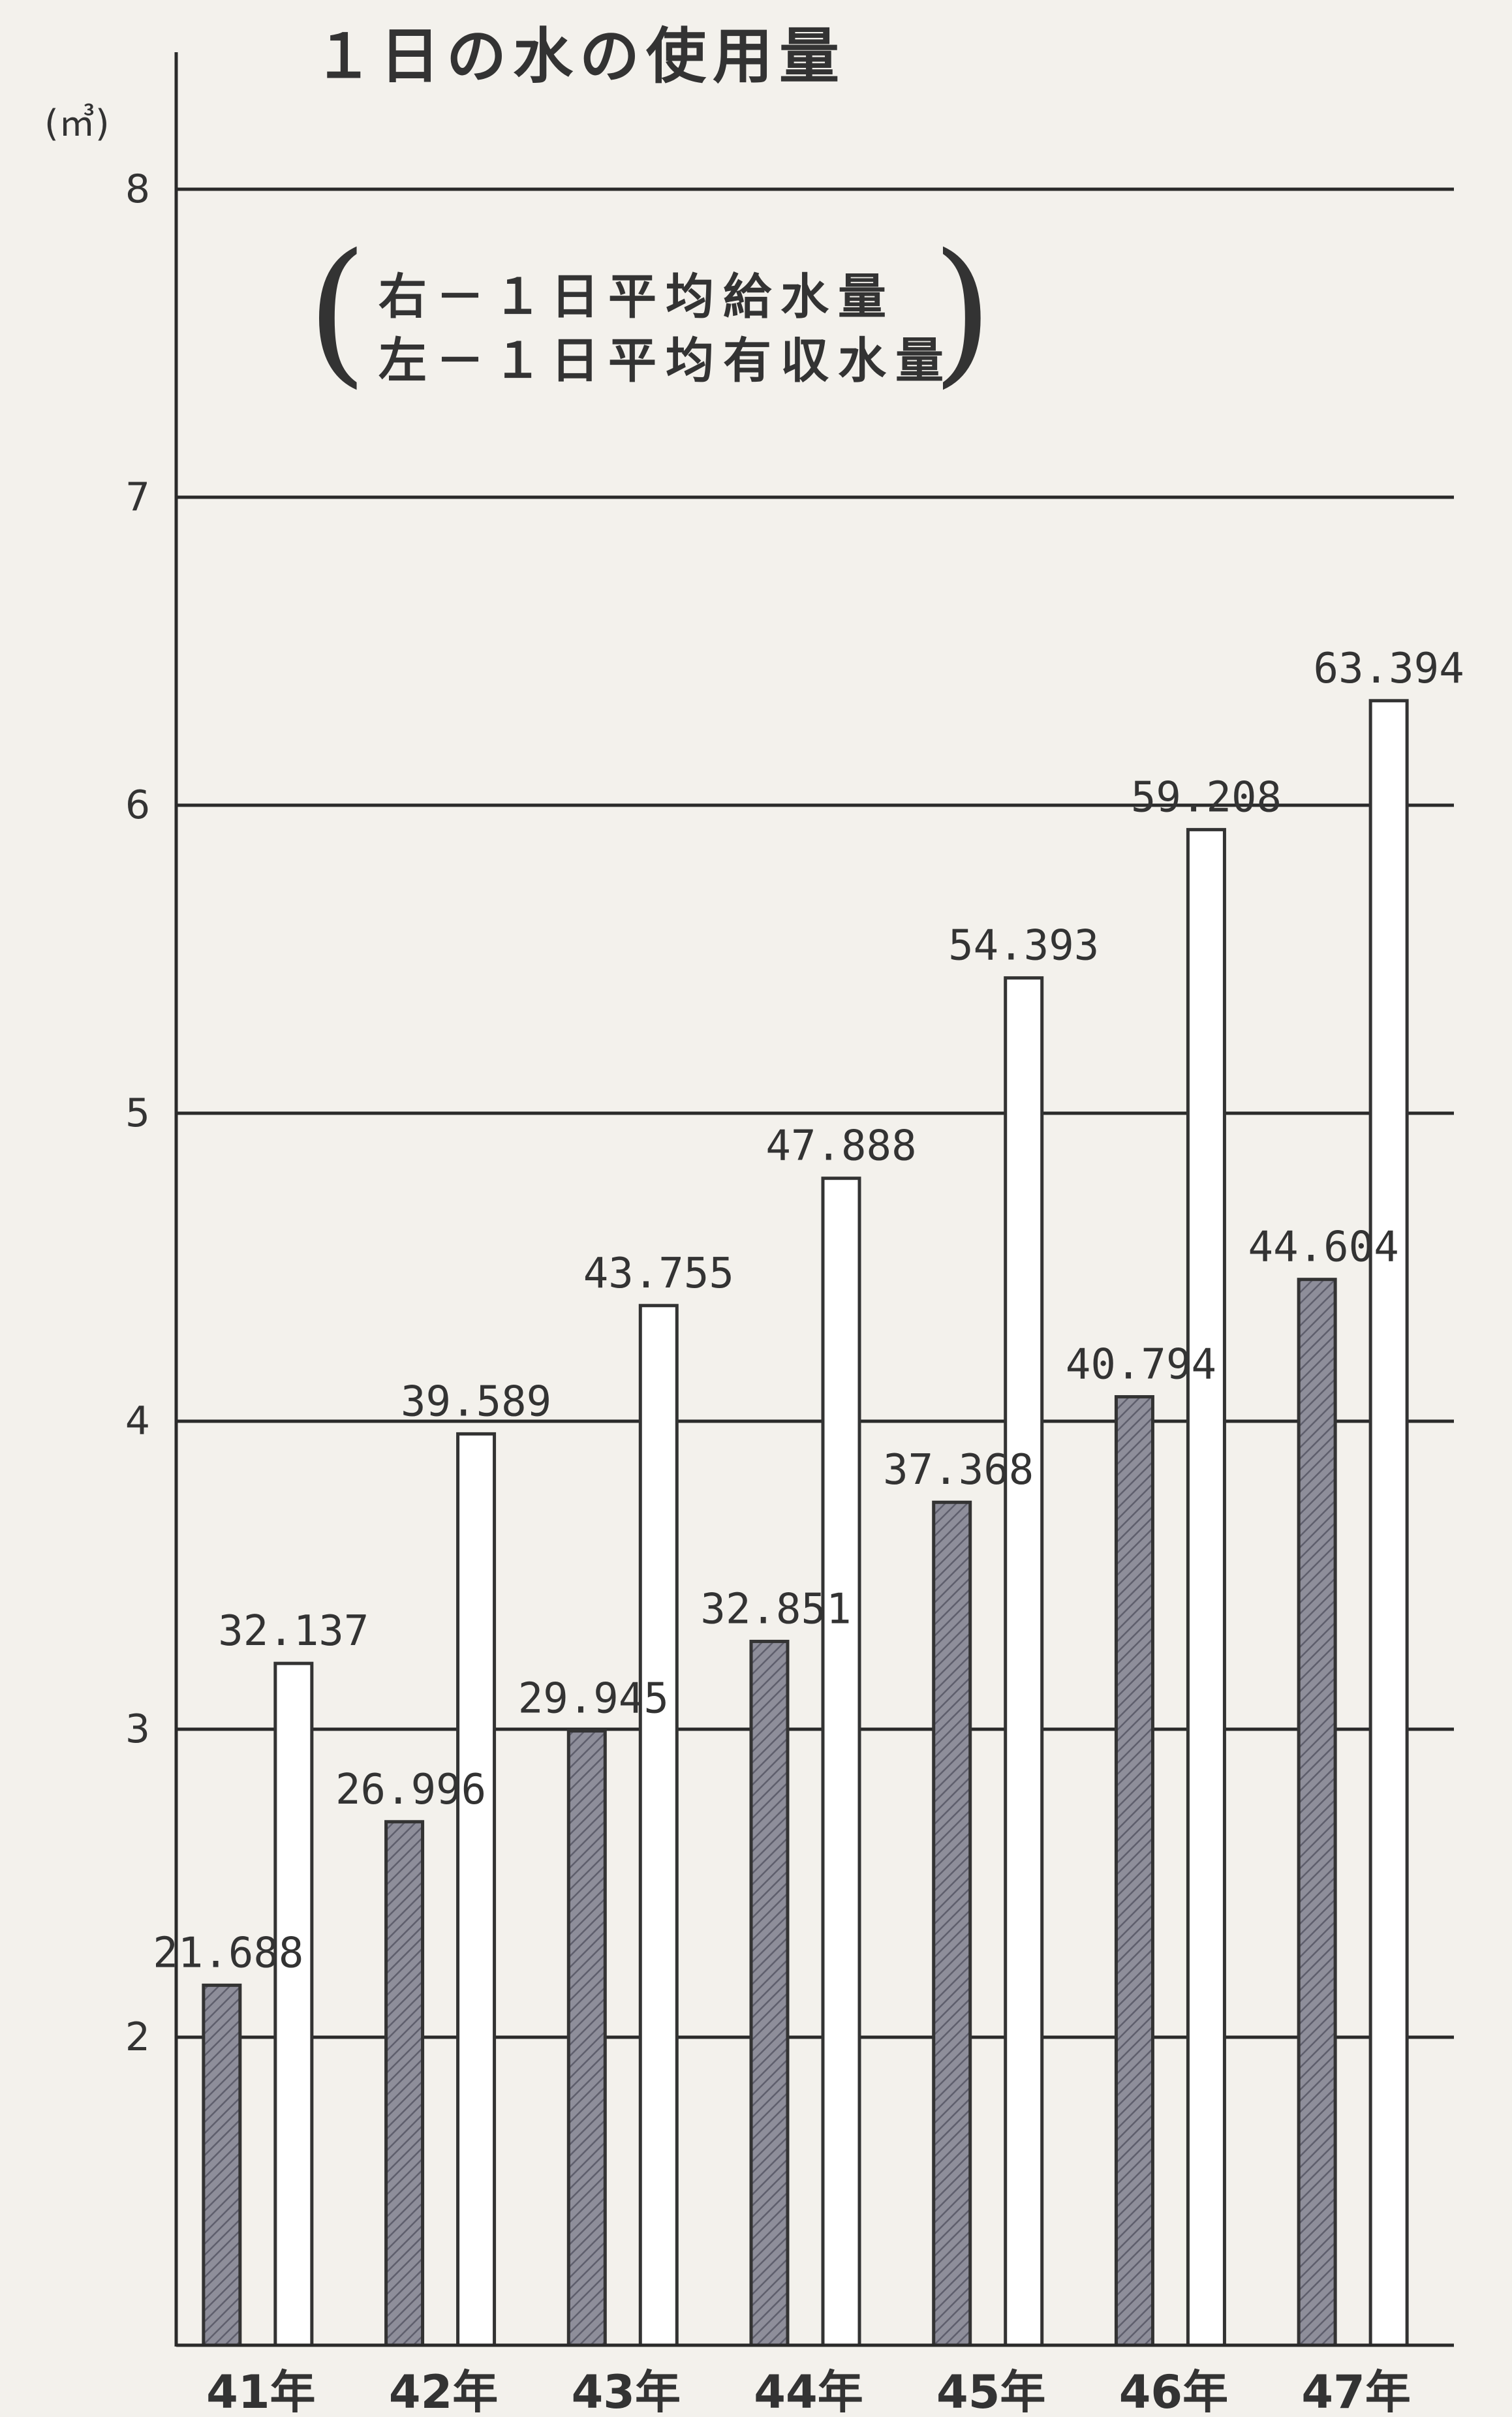  I want to click on value-label-left-44年: 32.851, so click(776, 1609).